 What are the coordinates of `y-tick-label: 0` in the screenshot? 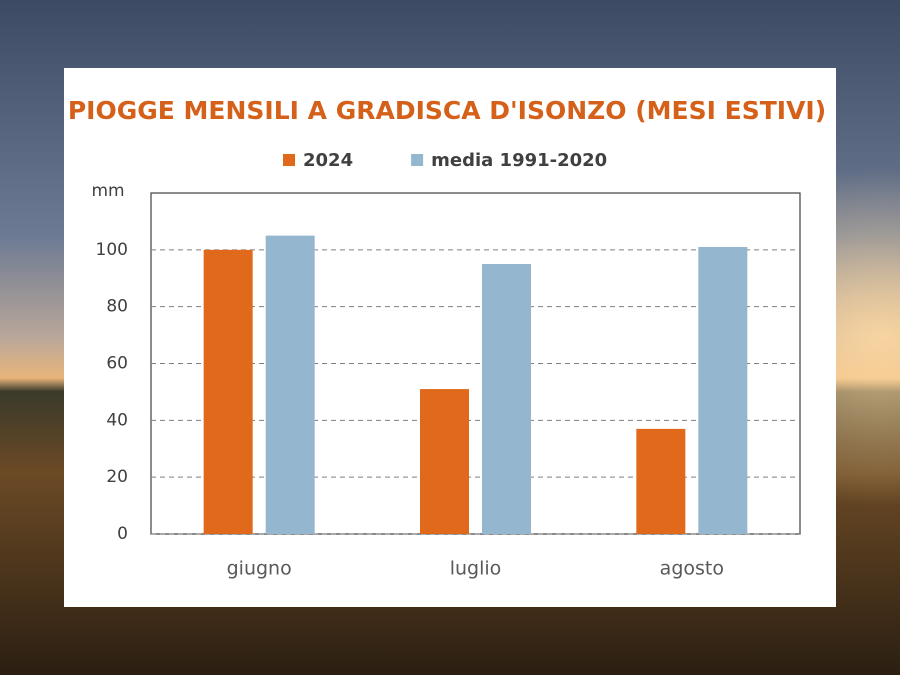 It's located at (122, 534).